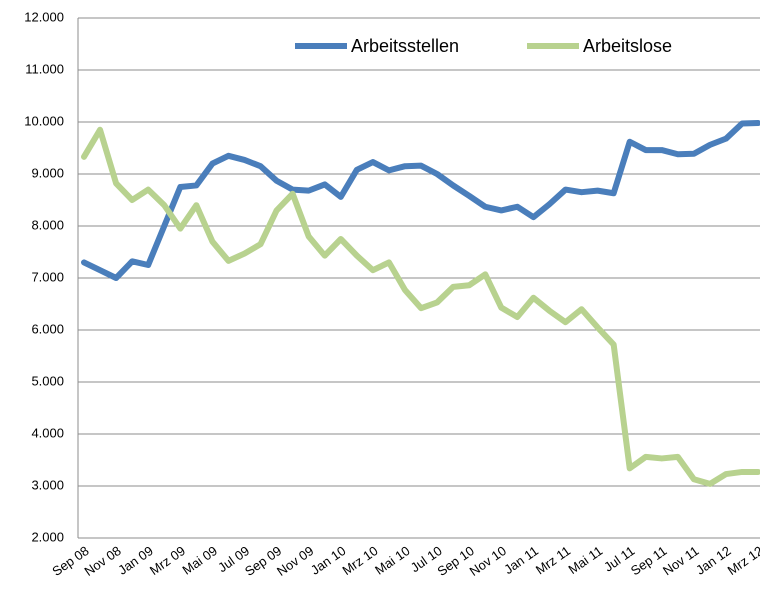 The width and height of the screenshot is (760, 591). I want to click on x-tick-label: Jan 10, so click(328, 560).